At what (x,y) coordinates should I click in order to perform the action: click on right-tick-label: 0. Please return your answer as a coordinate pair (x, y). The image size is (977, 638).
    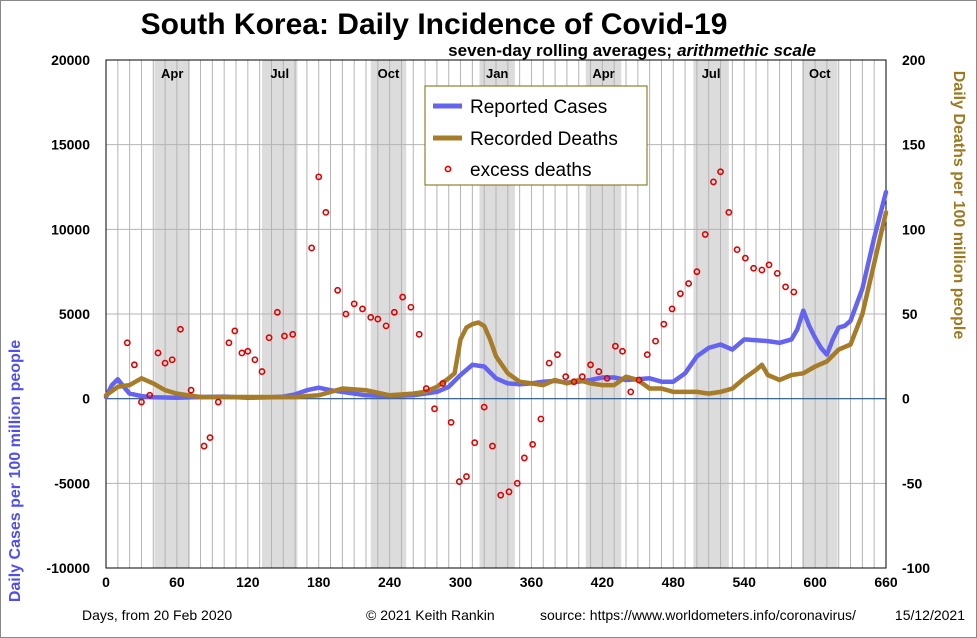
    Looking at the image, I should click on (906, 399).